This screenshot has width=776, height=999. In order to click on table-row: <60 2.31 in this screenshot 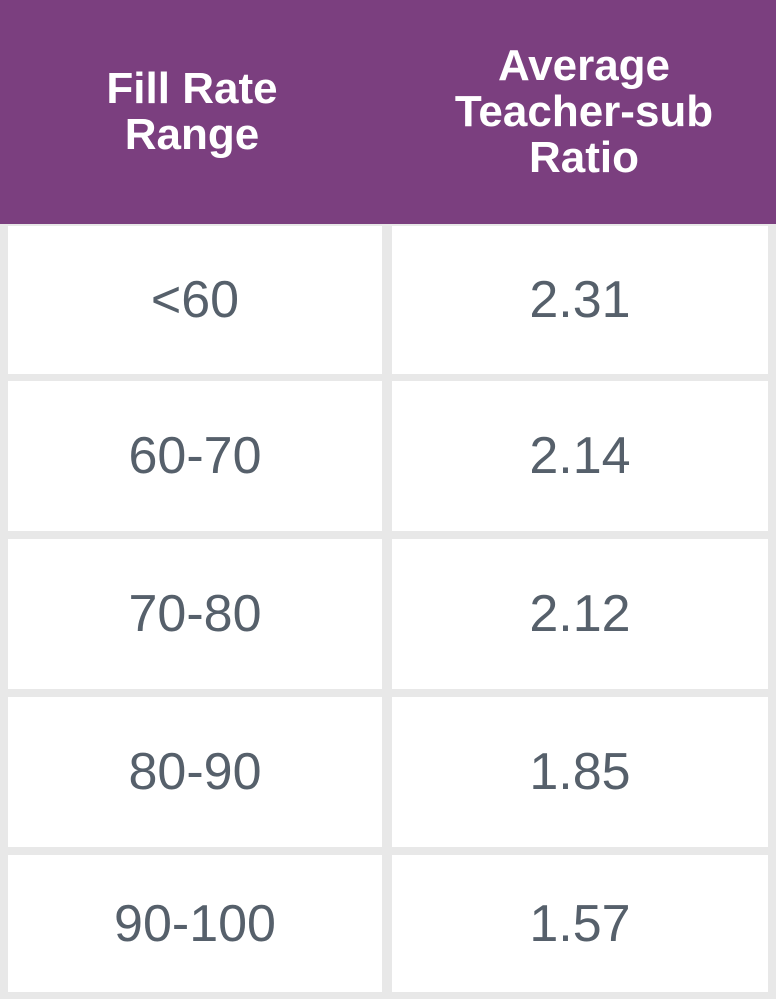, I will do `click(388, 300)`.